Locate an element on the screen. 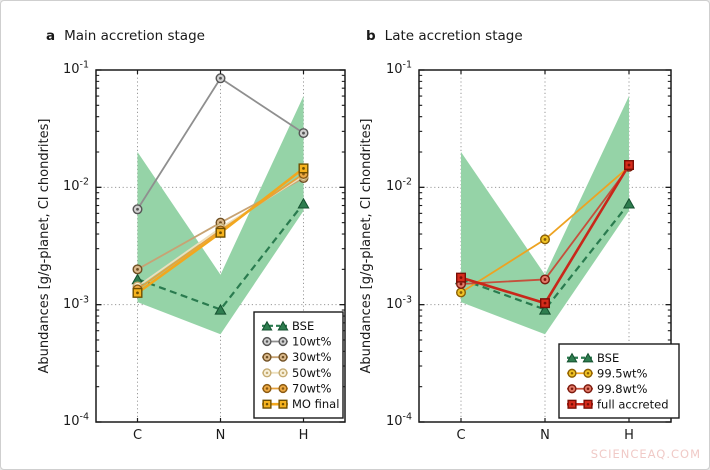 This screenshot has width=710, height=470. legend-box is located at coordinates (619, 381).